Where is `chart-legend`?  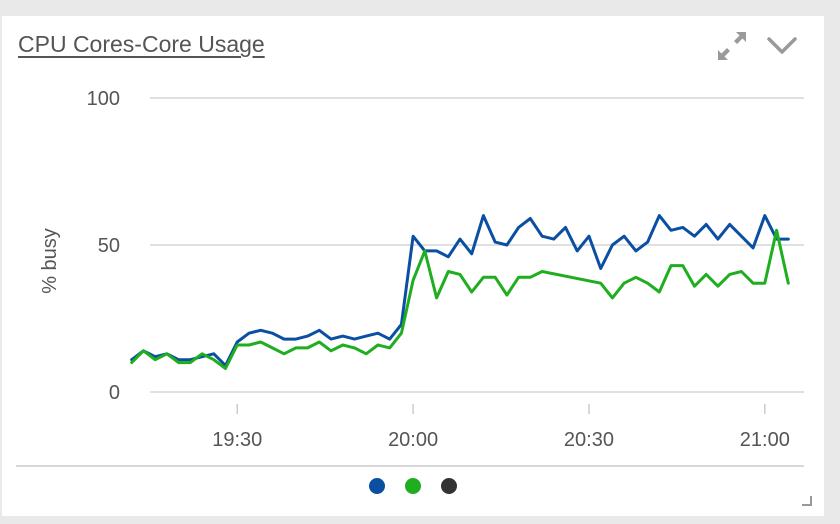 chart-legend is located at coordinates (413, 488).